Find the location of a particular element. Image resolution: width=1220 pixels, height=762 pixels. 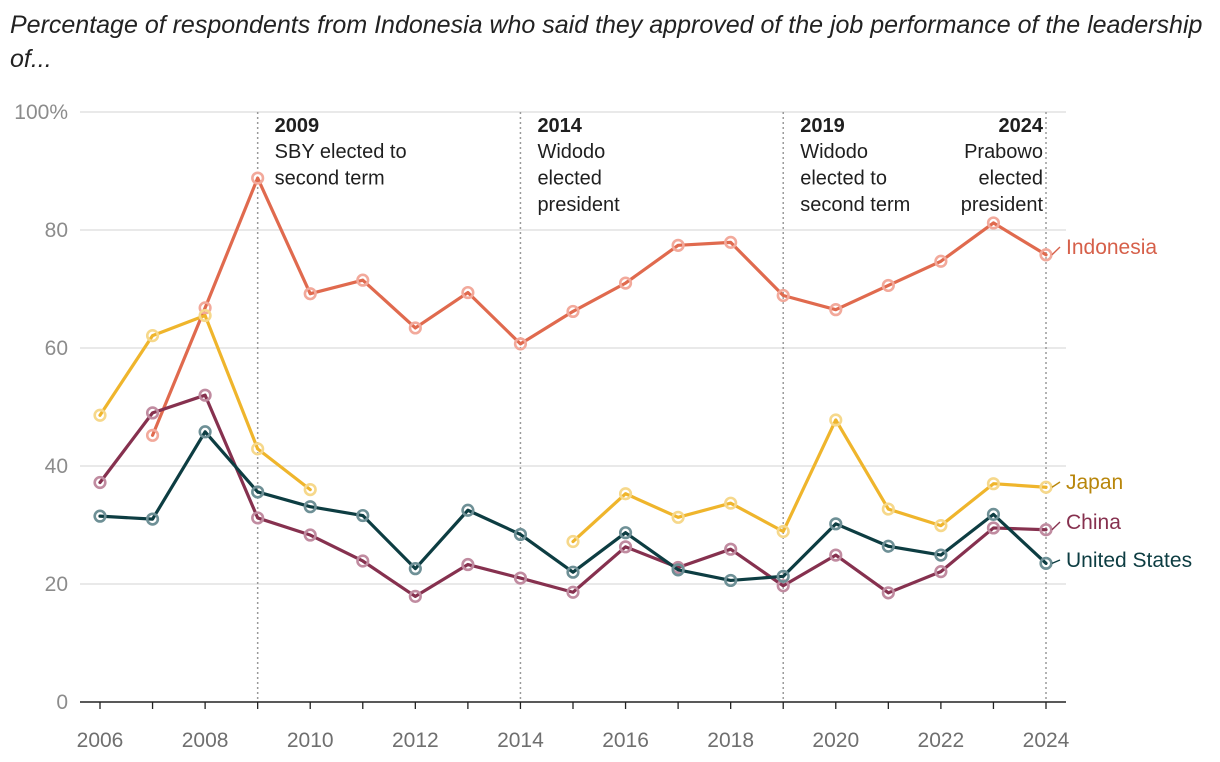

annotation-year-2014: 2014 is located at coordinates (559, 126).